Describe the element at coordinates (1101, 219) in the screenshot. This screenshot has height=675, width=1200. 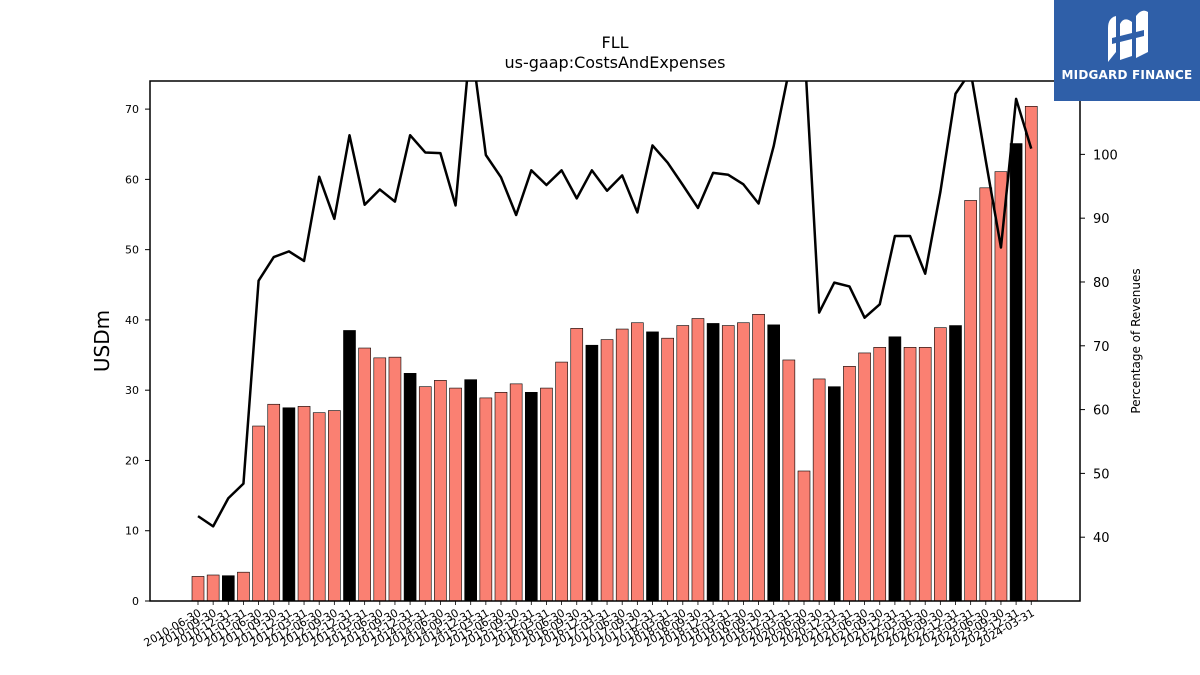
I see `y2-tick-label: 90` at that location.